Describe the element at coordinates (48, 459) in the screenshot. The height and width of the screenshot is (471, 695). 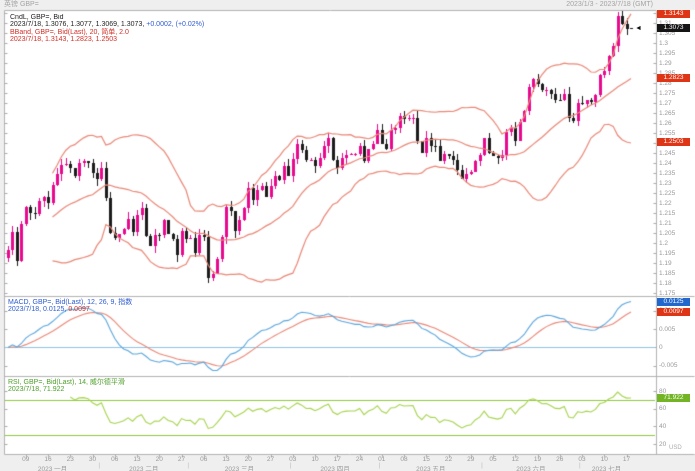
I see `x-axis-day-label: 16` at that location.